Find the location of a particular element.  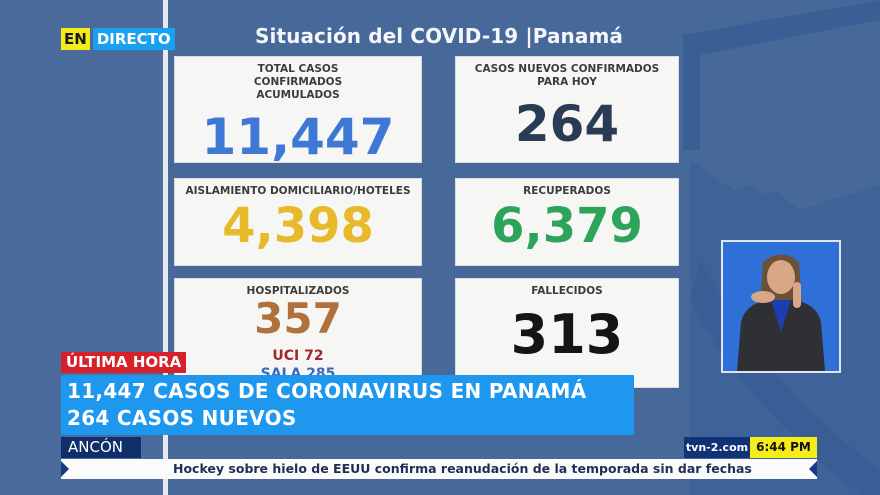

stat-label: AISLAMIENTO DOMICILIARIO/HOTELES is located at coordinates (298, 191).